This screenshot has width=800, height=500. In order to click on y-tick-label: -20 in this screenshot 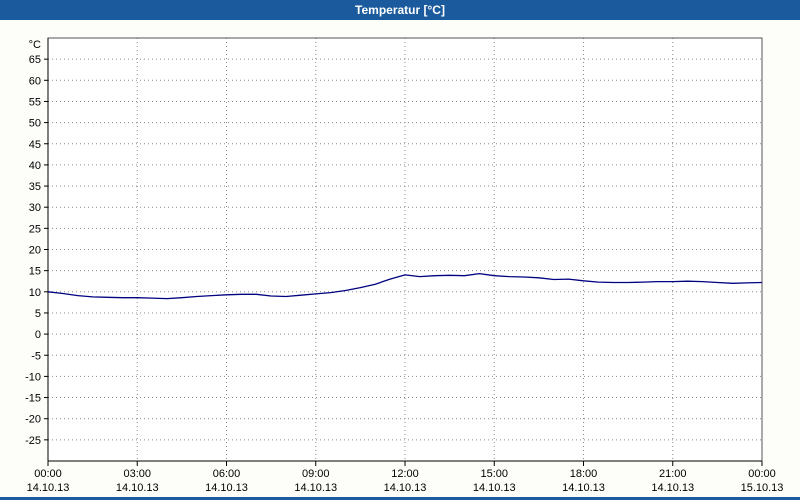, I will do `click(33, 420)`.